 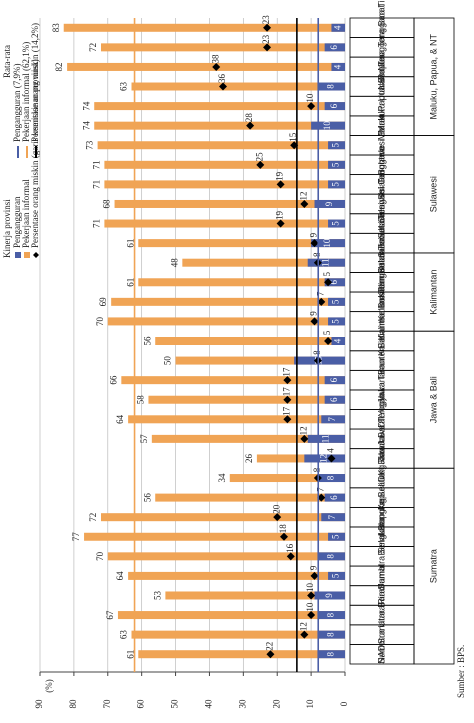 What do you see at coordinates (147, 498) in the screenshot?
I see `data-label: 56` at bounding box center [147, 498].